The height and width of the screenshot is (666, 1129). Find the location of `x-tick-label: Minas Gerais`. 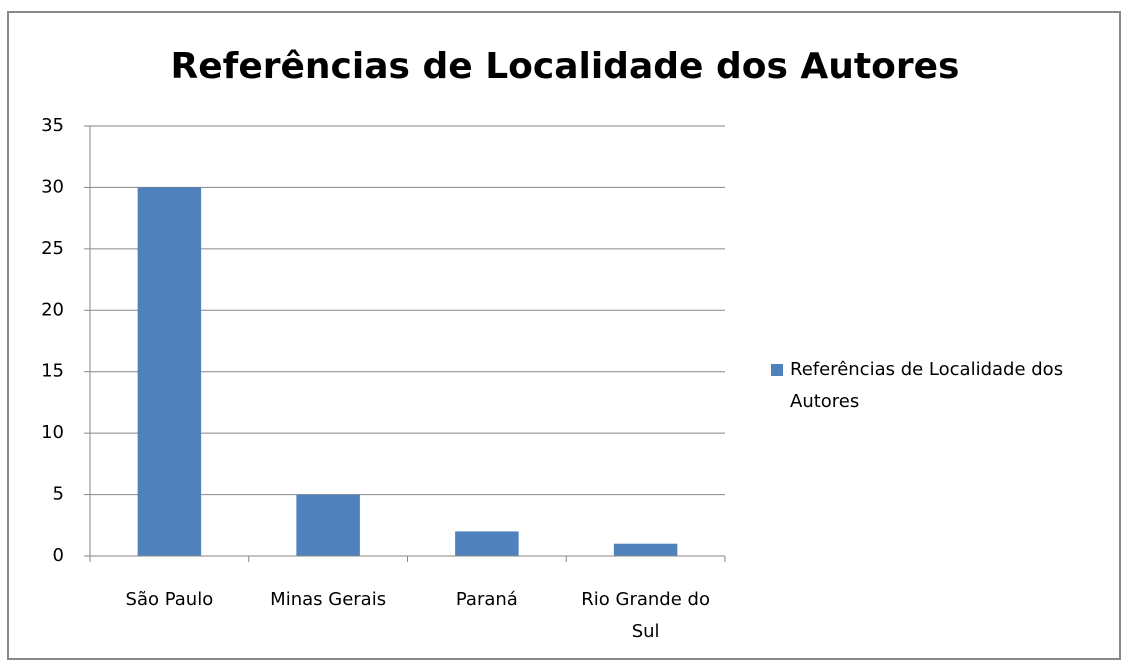

x-tick-label: Minas Gerais is located at coordinates (328, 599).